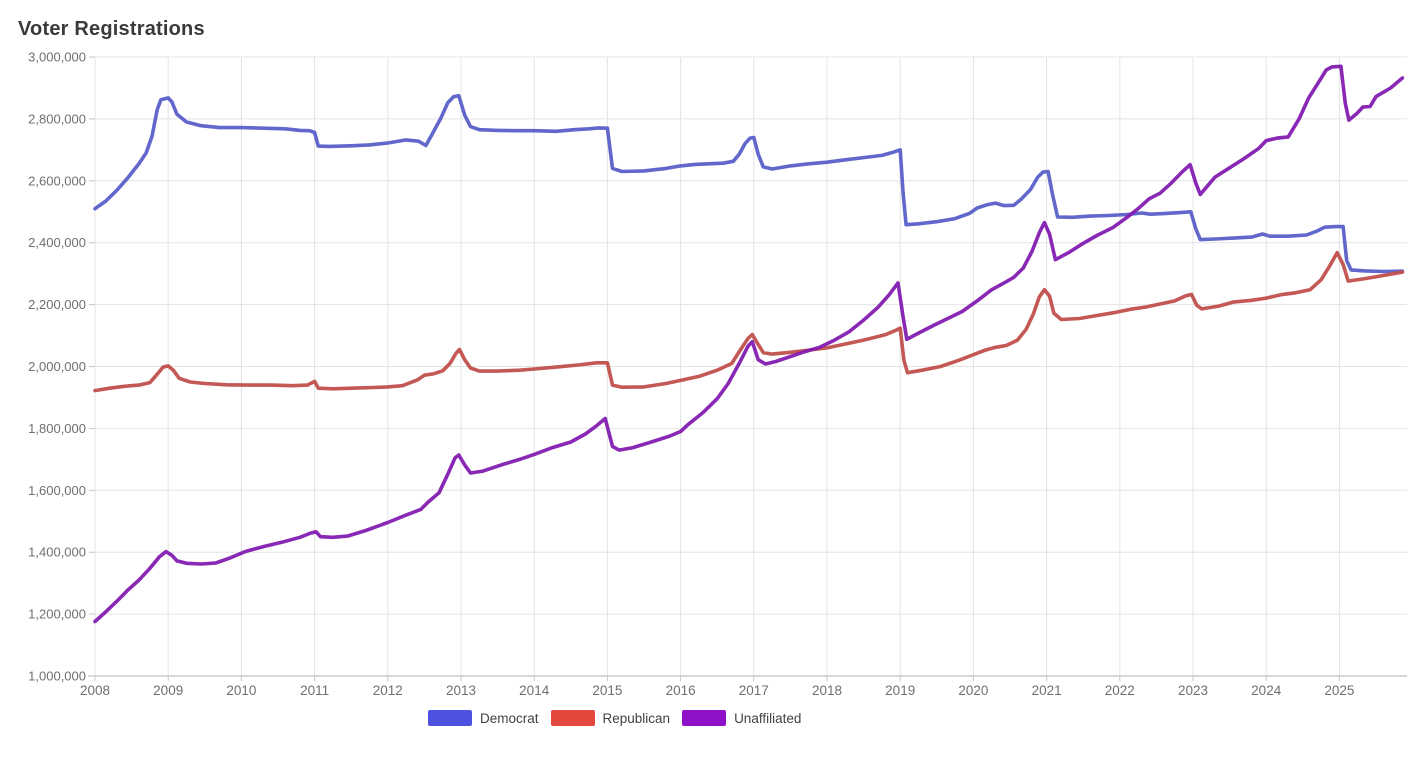 This screenshot has height=762, width=1425. What do you see at coordinates (461, 690) in the screenshot?
I see `x-axis-label: 2013` at bounding box center [461, 690].